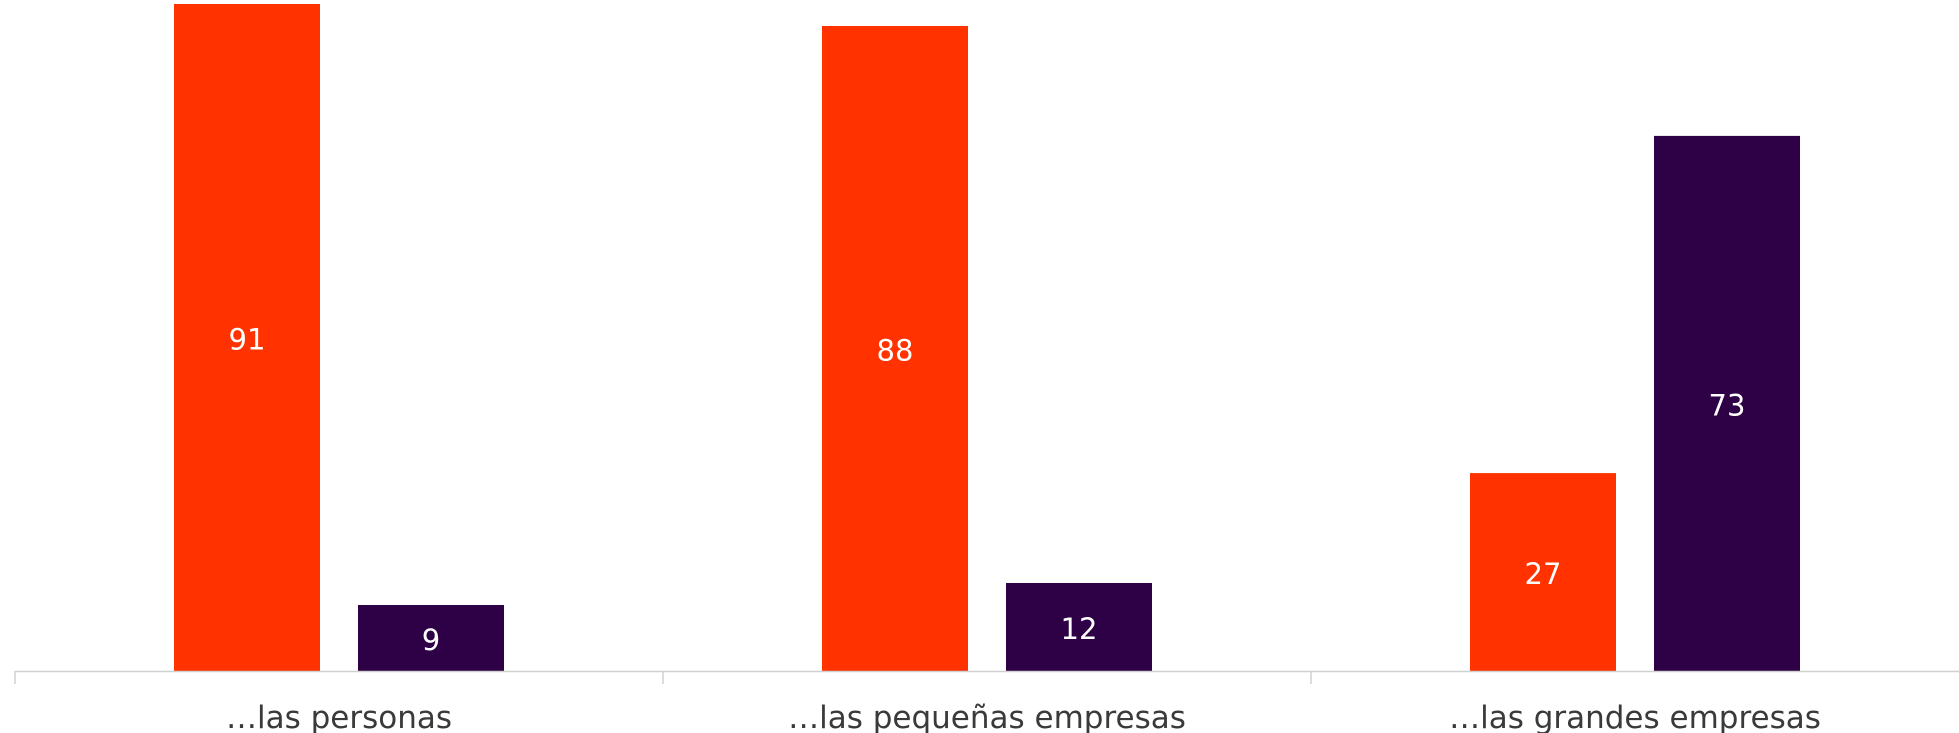  Describe the element at coordinates (663, 677) in the screenshot. I see `x-axis-ticks` at that location.